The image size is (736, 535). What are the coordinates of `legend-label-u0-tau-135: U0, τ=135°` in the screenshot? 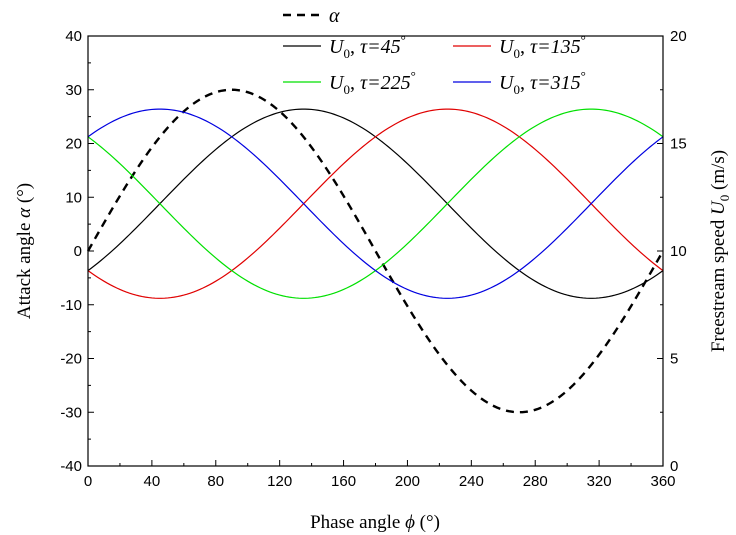 It's located at (542, 46).